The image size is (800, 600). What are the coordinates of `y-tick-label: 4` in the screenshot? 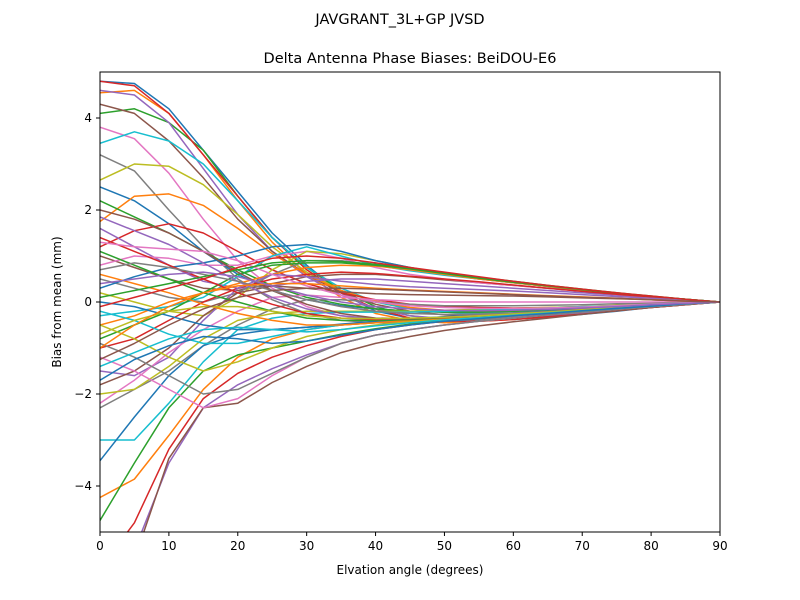 It's located at (88, 118).